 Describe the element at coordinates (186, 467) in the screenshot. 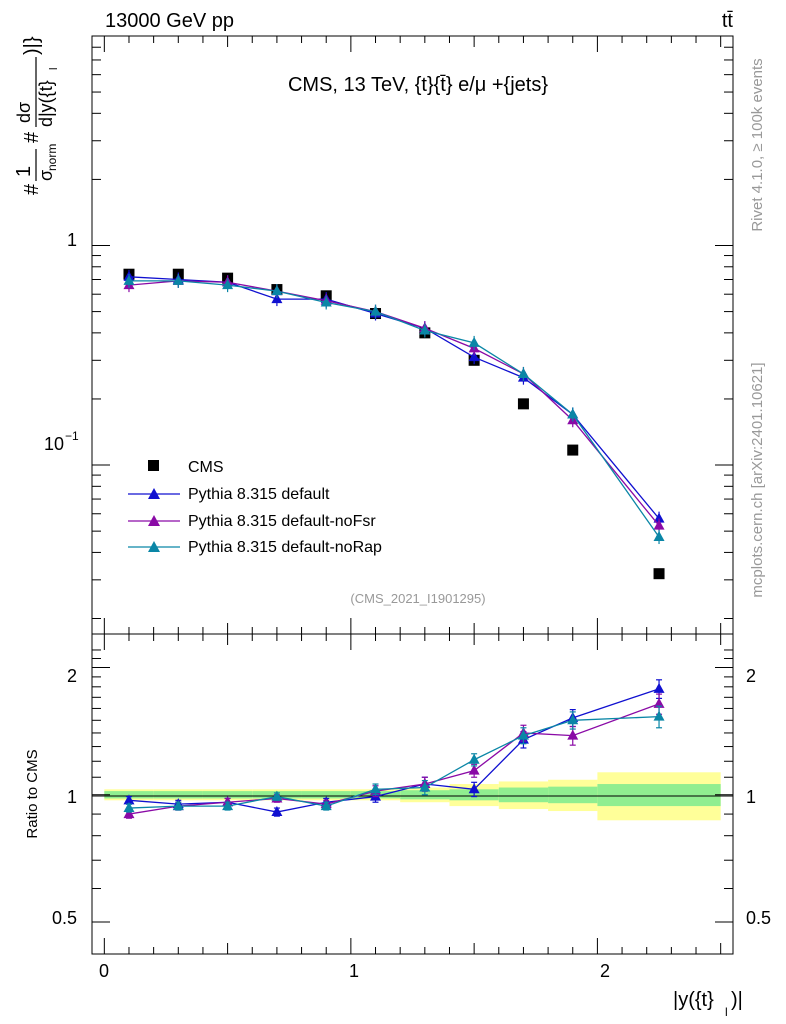

I see `legend-entry-cms: CMS` at that location.